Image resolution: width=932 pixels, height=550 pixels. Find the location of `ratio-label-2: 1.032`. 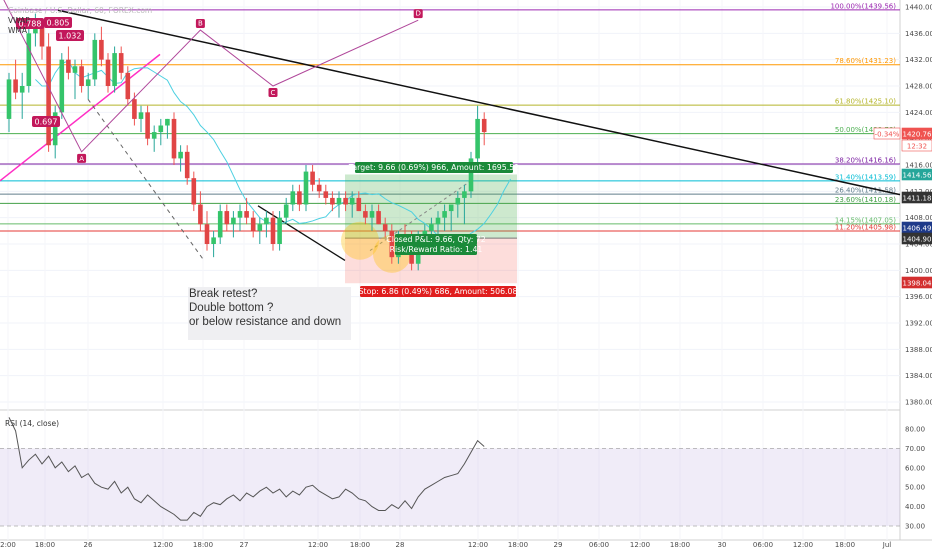

ratio-label-2: 1.032 is located at coordinates (70, 36).